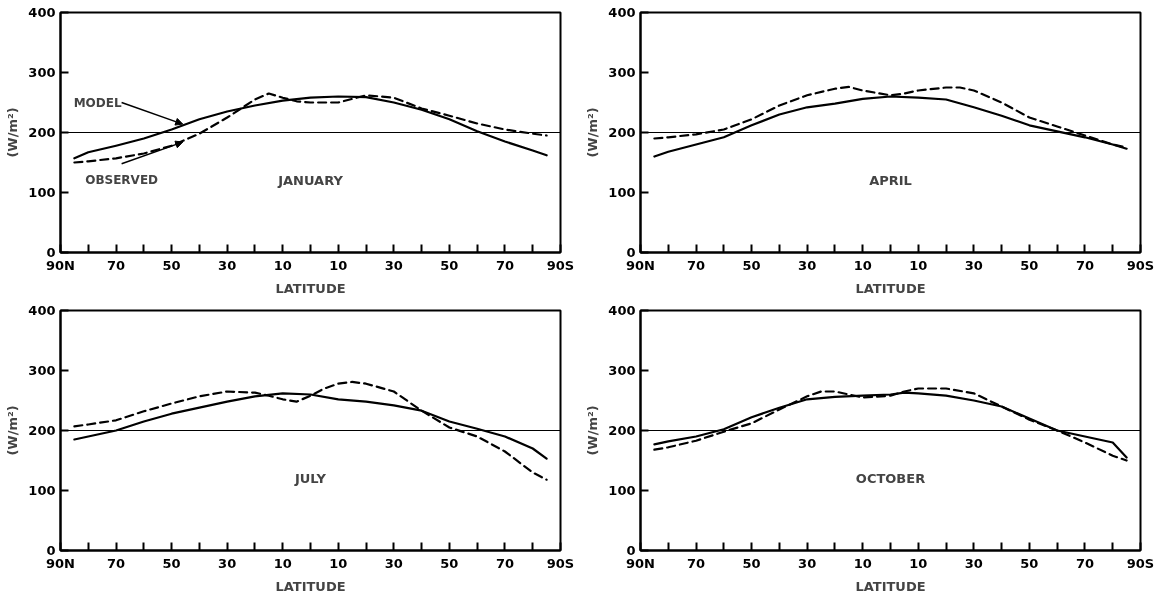 The image size is (1172, 603). Describe the element at coordinates (97, 102) in the screenshot. I see `annotation: MODEL` at that location.